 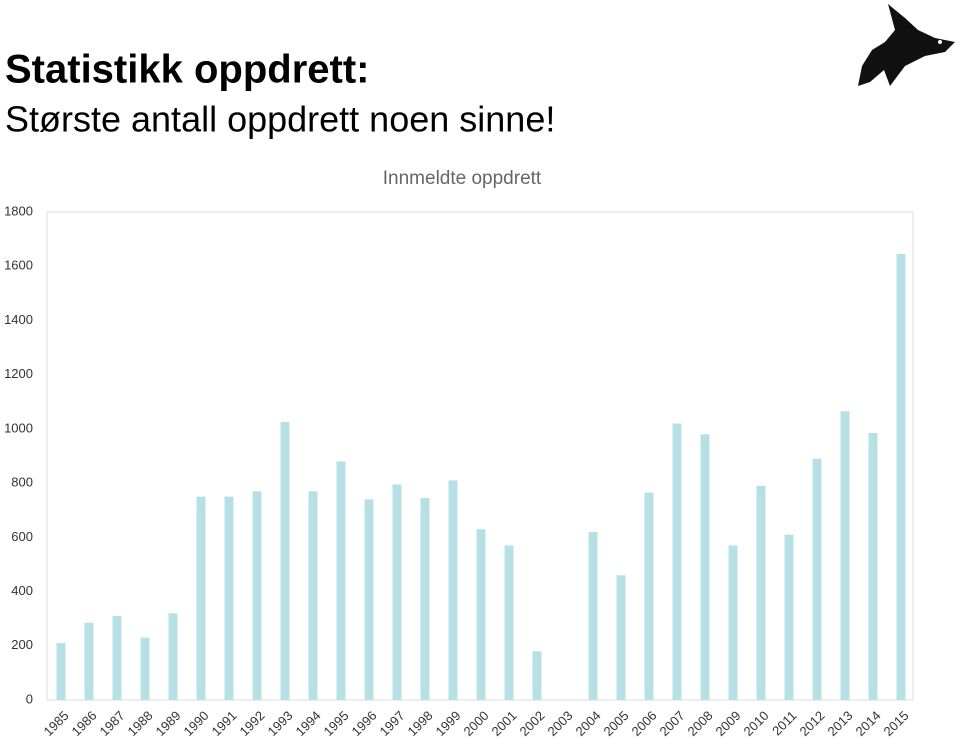 What do you see at coordinates (895, 723) in the screenshot?
I see `x-tick-label: 2015` at bounding box center [895, 723].